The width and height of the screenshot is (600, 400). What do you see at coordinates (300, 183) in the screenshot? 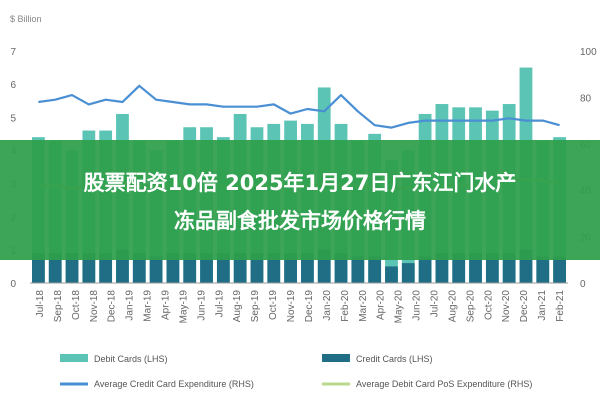
I see `banner-title-line1: 股票配资10倍 2025年1月27日广东江门水产` at bounding box center [300, 183].